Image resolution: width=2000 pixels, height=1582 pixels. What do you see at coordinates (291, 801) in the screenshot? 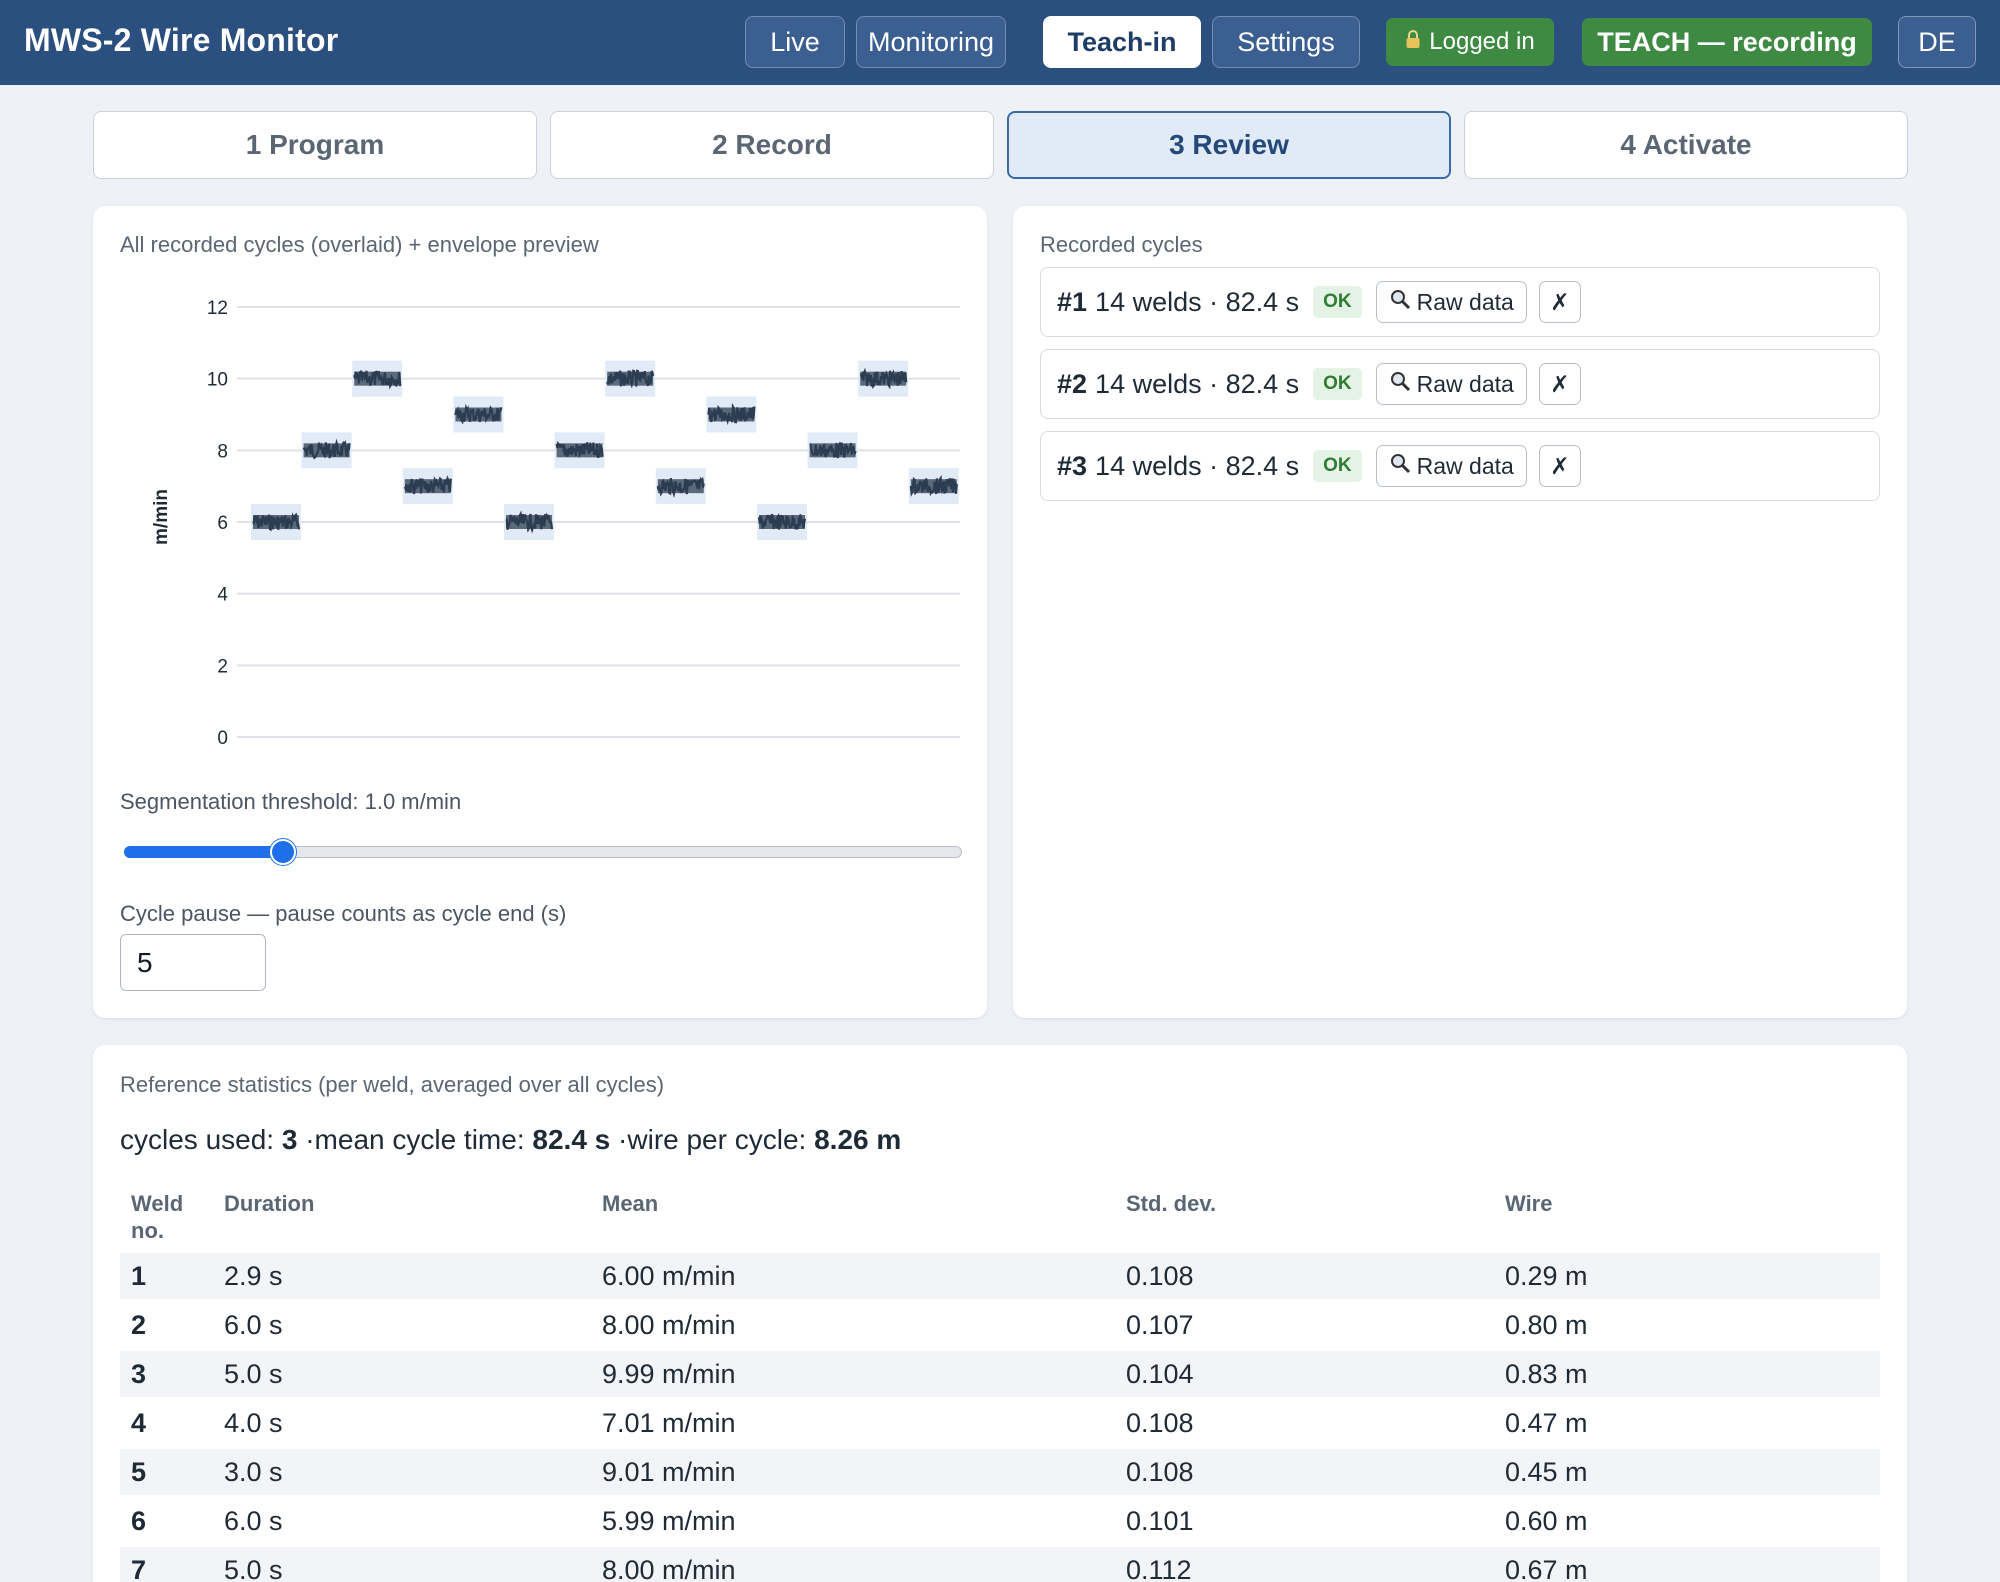
I see `threshold-label: Segmentation threshold: 1.0 m/min` at bounding box center [291, 801].